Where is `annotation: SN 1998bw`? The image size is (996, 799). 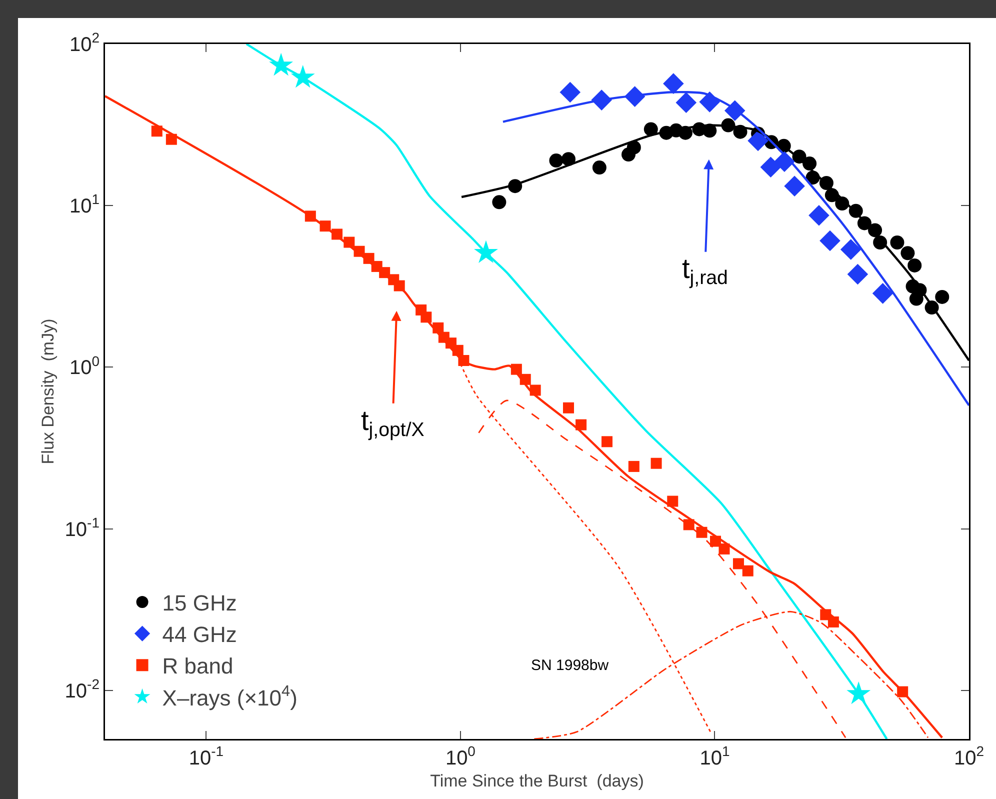
annotation: SN 1998bw is located at coordinates (570, 665).